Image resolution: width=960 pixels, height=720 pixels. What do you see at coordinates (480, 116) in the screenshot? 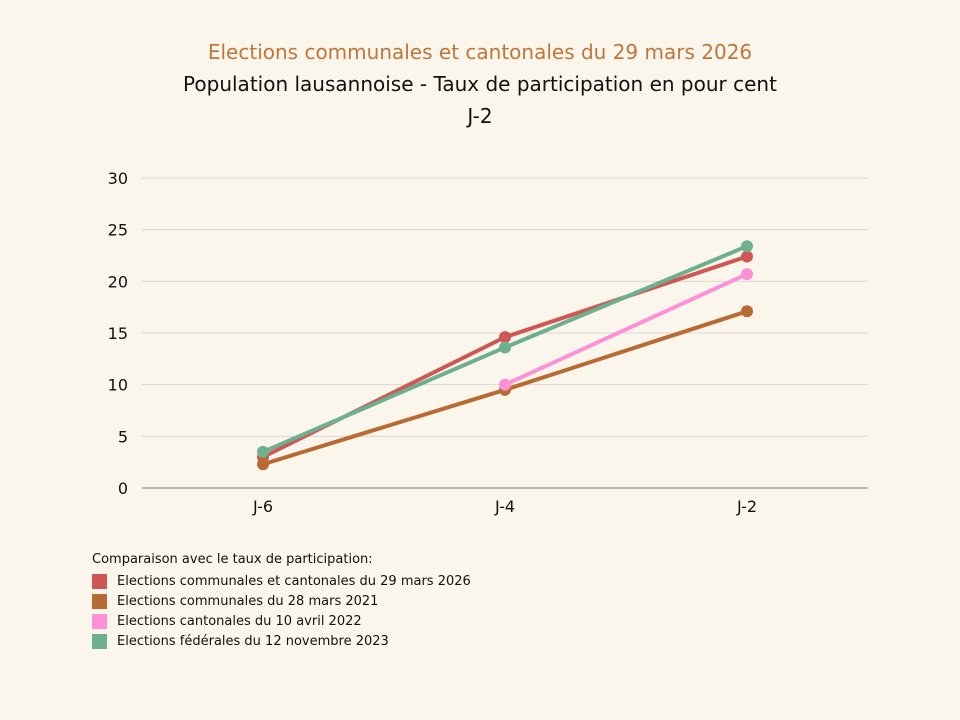
I see `chart-day-label: J-2` at bounding box center [480, 116].